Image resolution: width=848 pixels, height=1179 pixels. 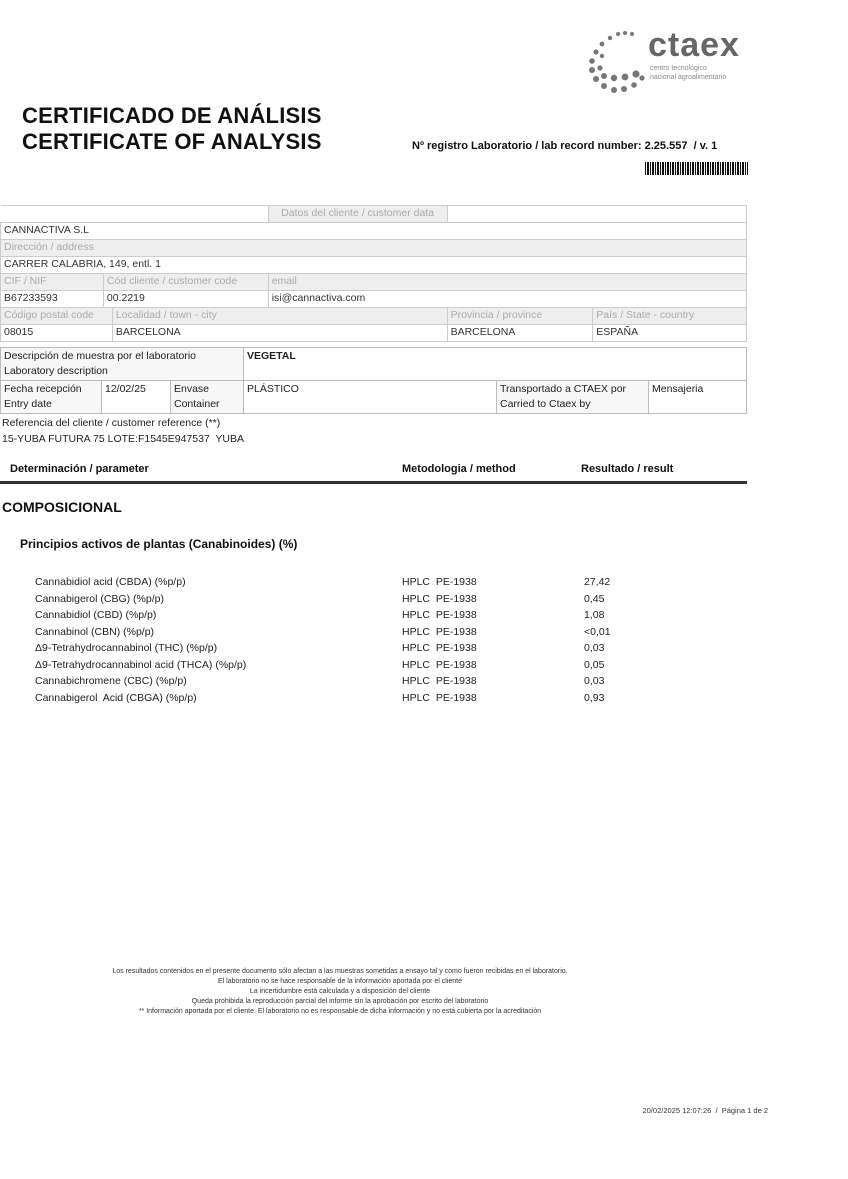 I want to click on country-label: País / State - country, so click(x=669, y=316).